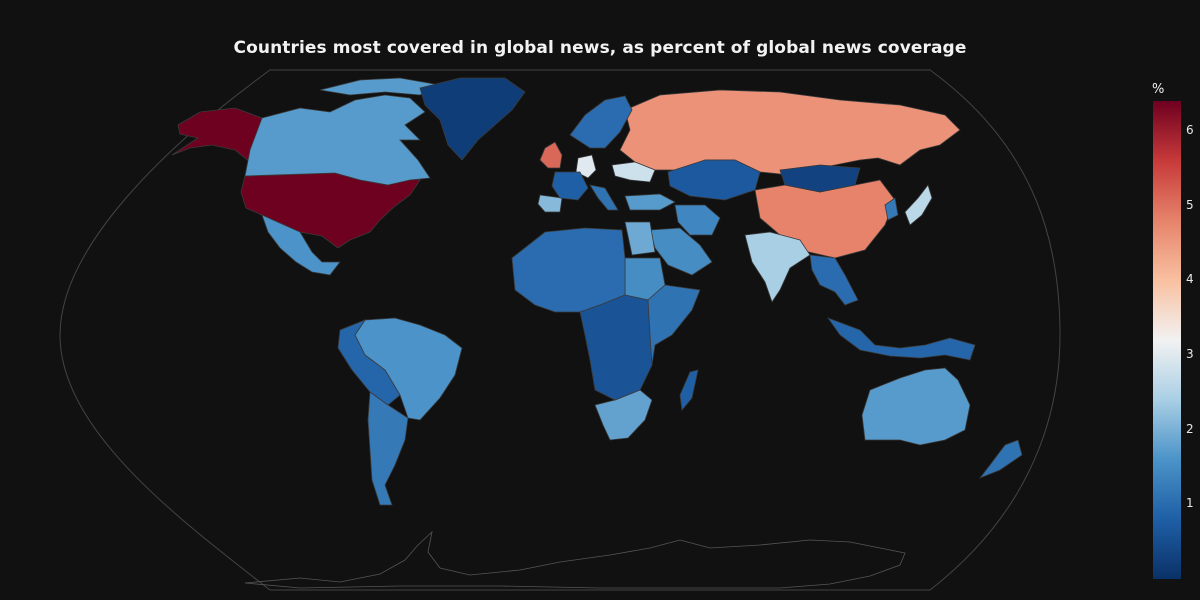  What do you see at coordinates (550, 203) in the screenshot?
I see `country-spain: Spain: 2.1%` at bounding box center [550, 203].